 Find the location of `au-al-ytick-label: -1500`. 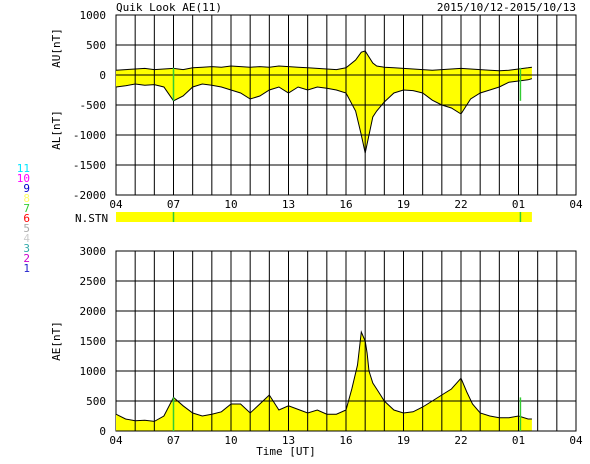

au-al-ytick-label: -1500 is located at coordinates (89, 165).